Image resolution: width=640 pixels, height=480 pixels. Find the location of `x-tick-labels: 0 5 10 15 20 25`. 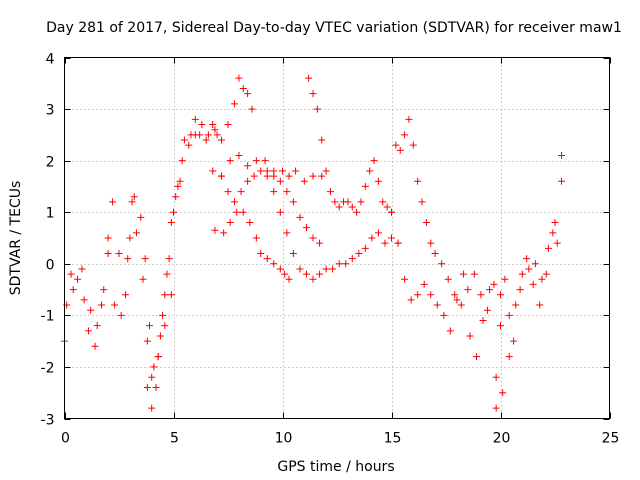

x-tick-labels: 0 5 10 15 20 25 is located at coordinates (340, 439).